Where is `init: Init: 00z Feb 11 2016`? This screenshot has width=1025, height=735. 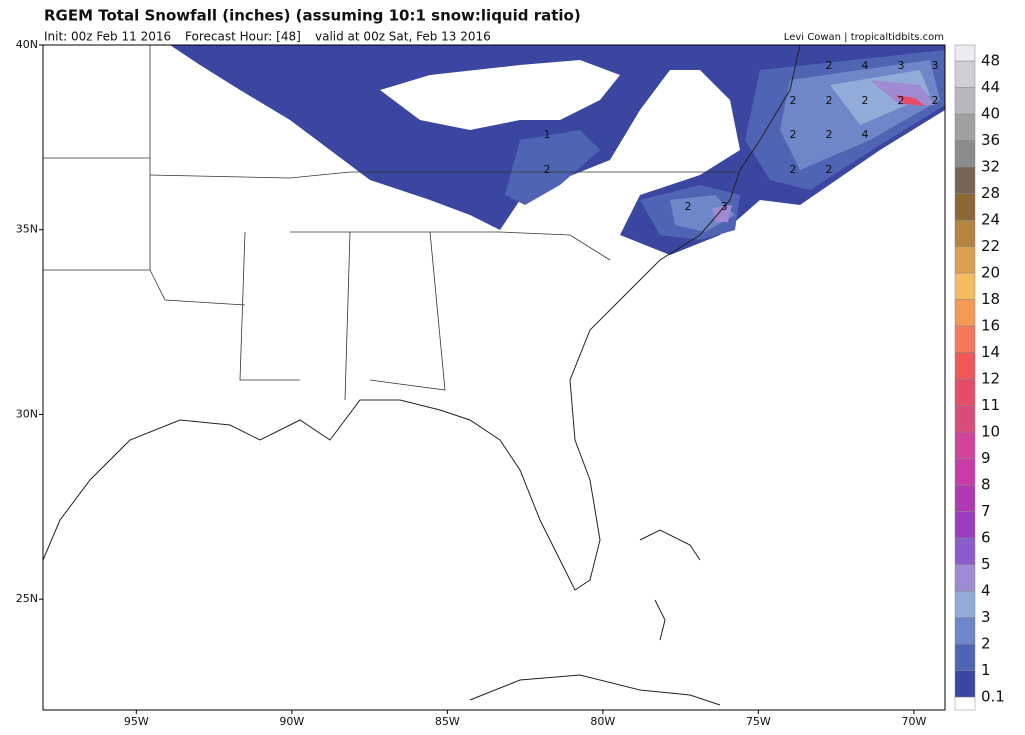
init: Init: 00z Feb 11 2016 is located at coordinates (107, 37).